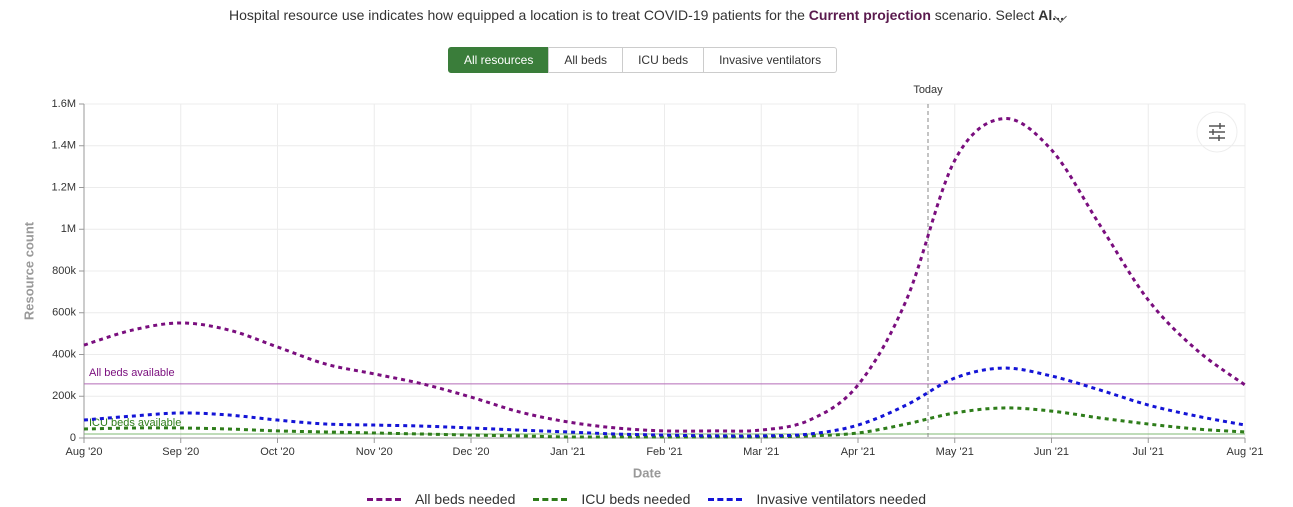 This screenshot has width=1293, height=507. Describe the element at coordinates (1148, 452) in the screenshot. I see `x-tick-label: Jul '21` at that location.